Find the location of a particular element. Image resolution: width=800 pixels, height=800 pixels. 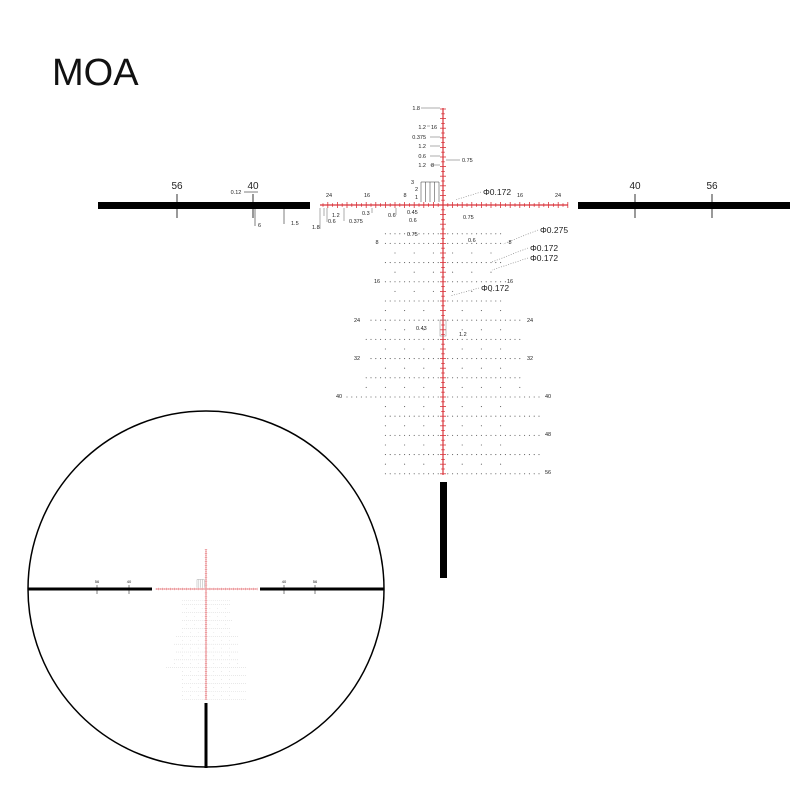

dimension-label: 0.6 is located at coordinates (422, 157).